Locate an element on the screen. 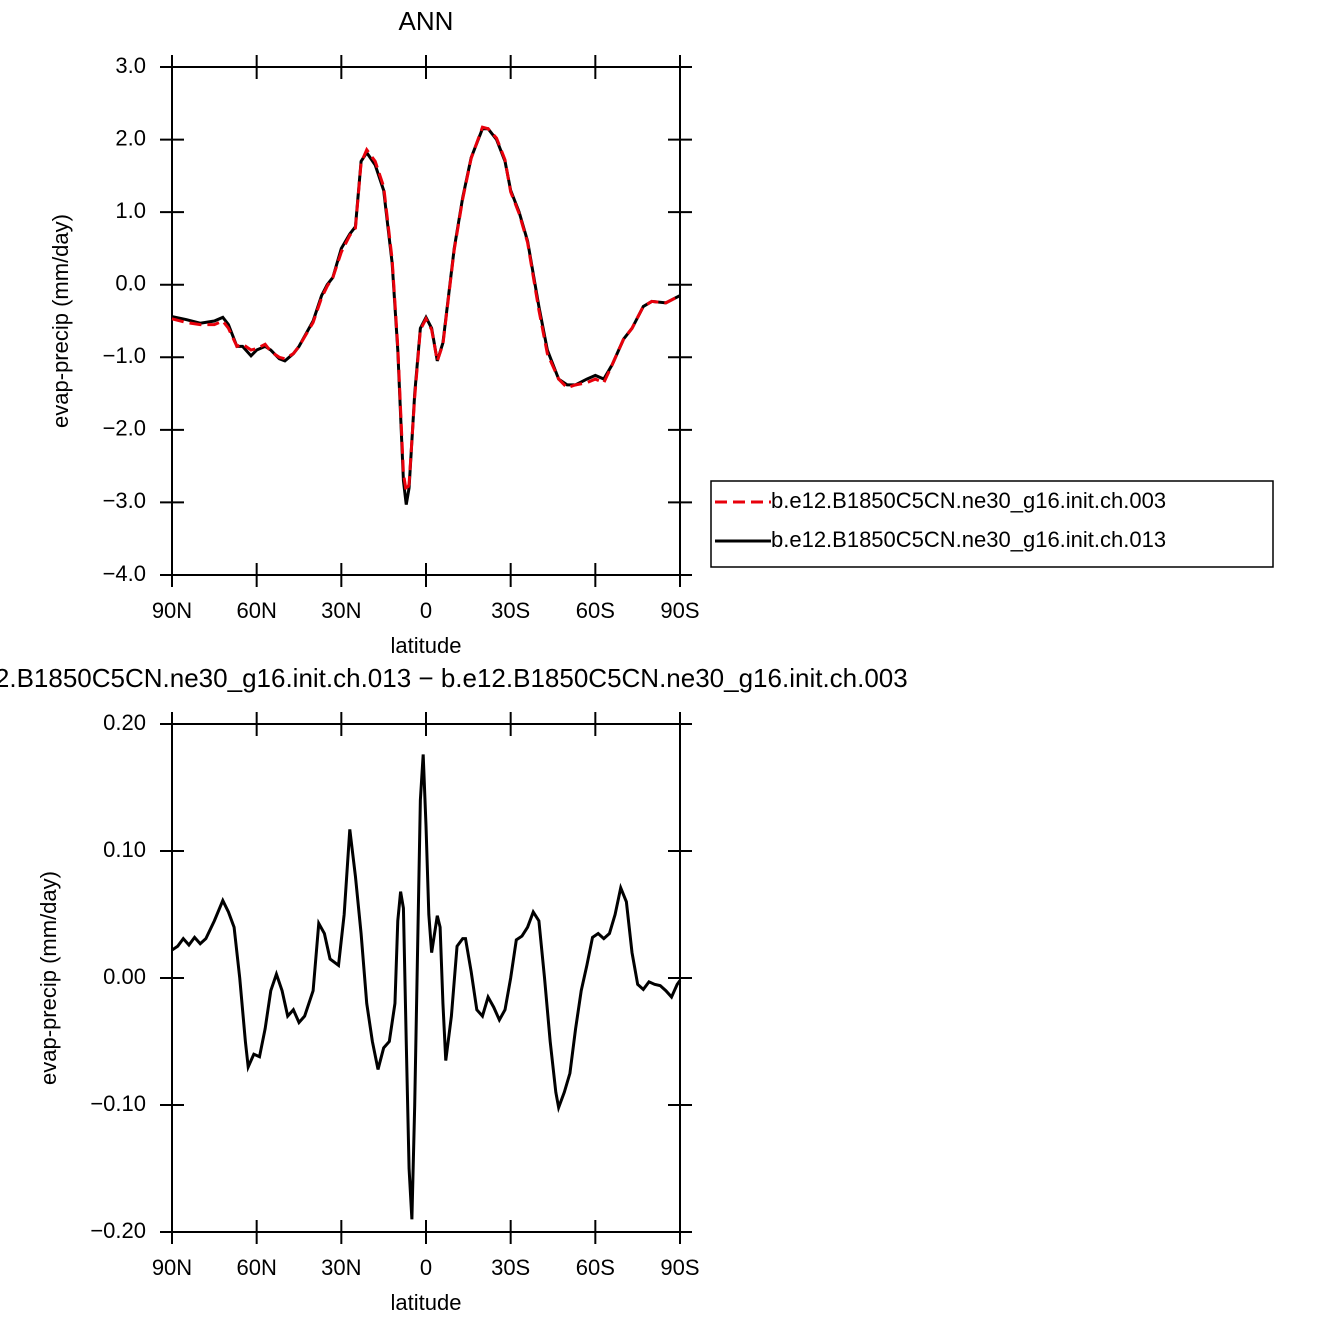 The height and width of the screenshot is (1325, 1322). y-tick-label: 0.20 is located at coordinates (124, 722).